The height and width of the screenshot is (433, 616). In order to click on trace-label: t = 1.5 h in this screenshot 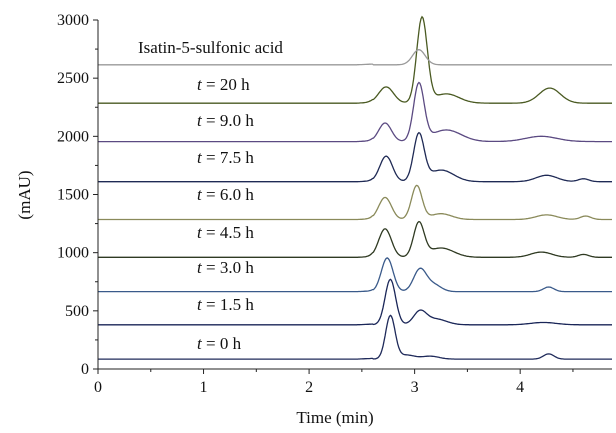, I will do `click(225, 304)`.